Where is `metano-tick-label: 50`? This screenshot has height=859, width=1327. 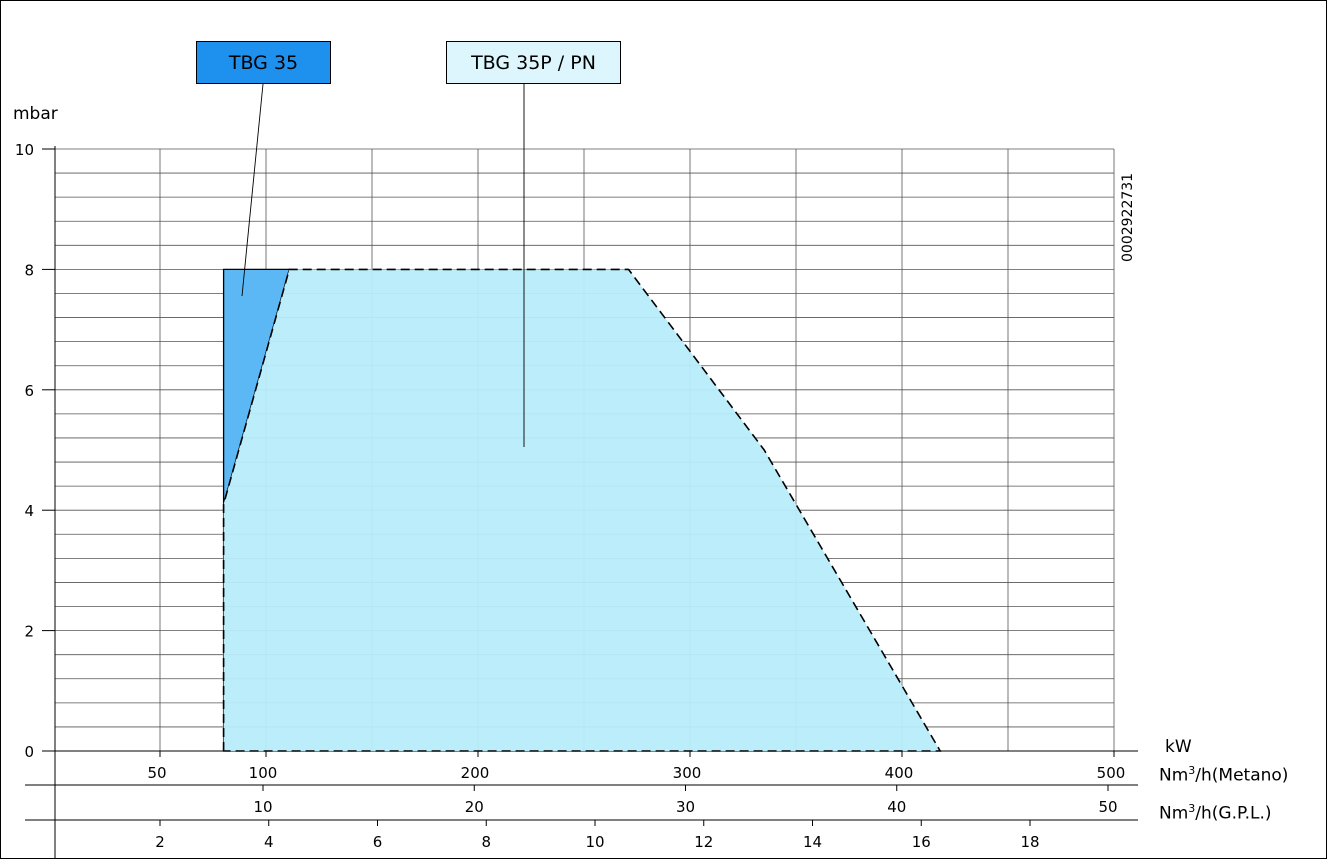 metano-tick-label: 50 is located at coordinates (1107, 807).